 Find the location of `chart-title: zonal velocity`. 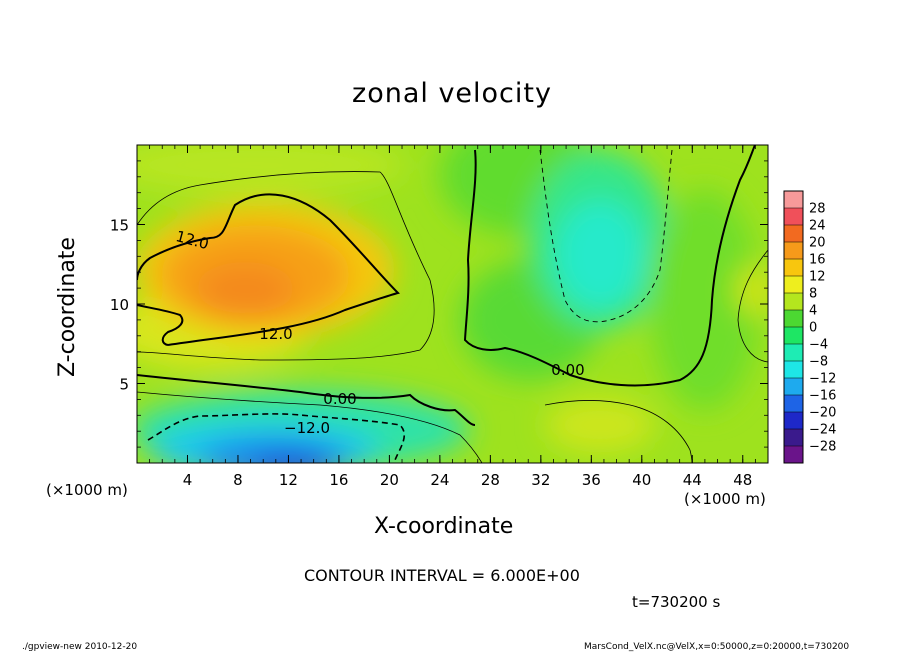

chart-title: zonal velocity is located at coordinates (452, 93).